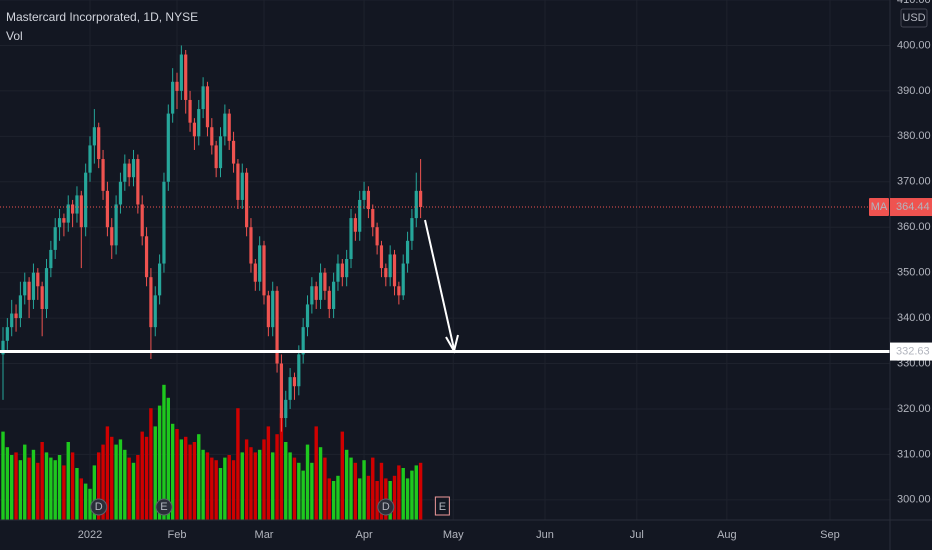  Describe the element at coordinates (453, 535) in the screenshot. I see `x-tick-label: May` at that location.